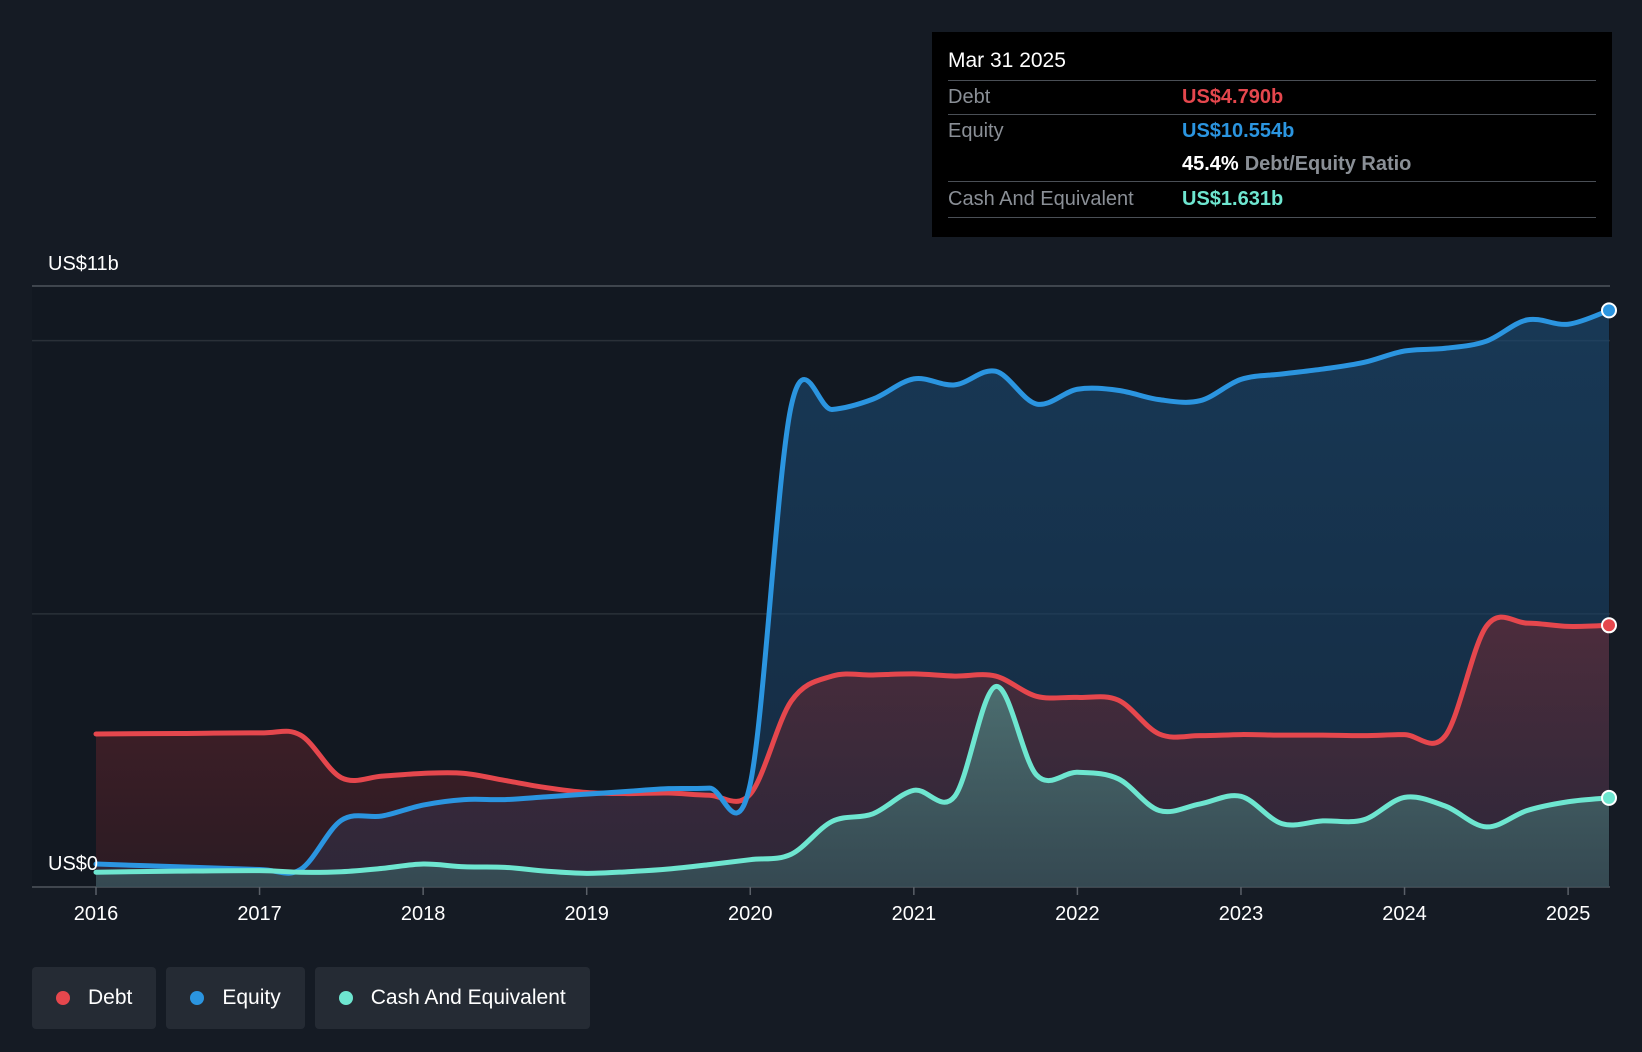 The image size is (1642, 1052). What do you see at coordinates (969, 97) in the screenshot?
I see `tooltip-debt-label: Debt` at bounding box center [969, 97].